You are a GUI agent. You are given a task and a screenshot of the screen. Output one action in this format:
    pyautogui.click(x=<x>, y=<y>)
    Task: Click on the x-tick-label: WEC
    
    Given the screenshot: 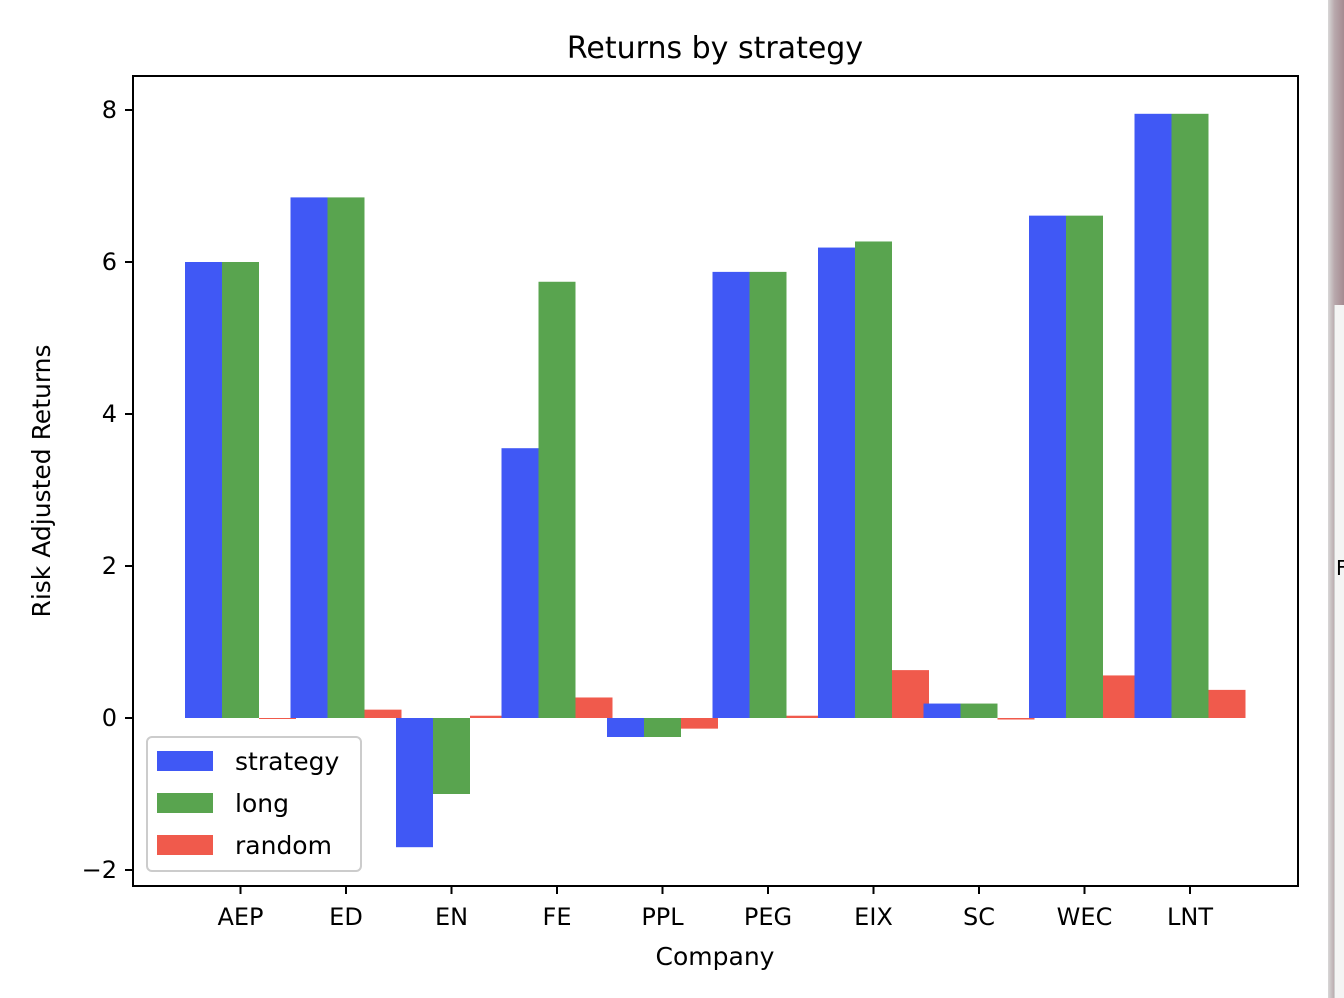 What is the action you would take?
    pyautogui.click(x=1085, y=917)
    